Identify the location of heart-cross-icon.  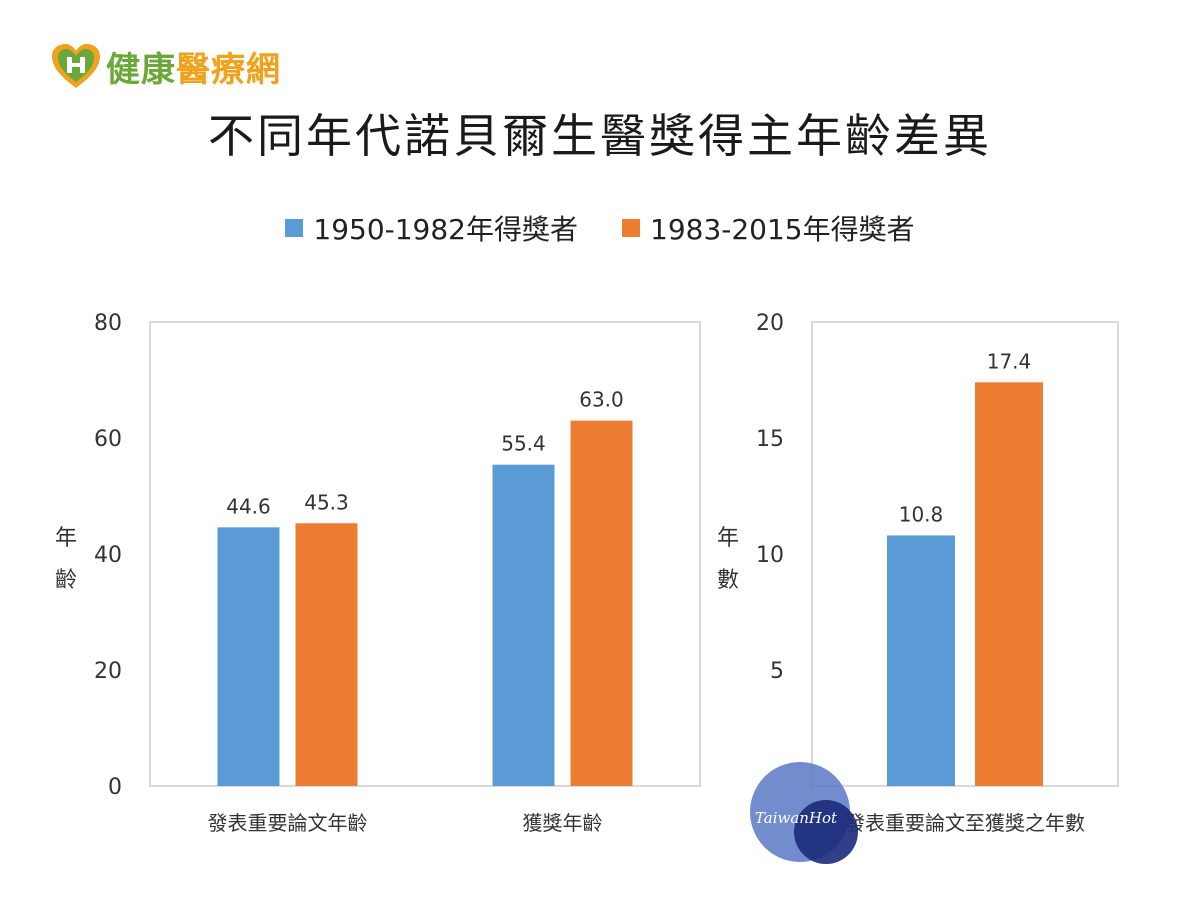
(76, 66).